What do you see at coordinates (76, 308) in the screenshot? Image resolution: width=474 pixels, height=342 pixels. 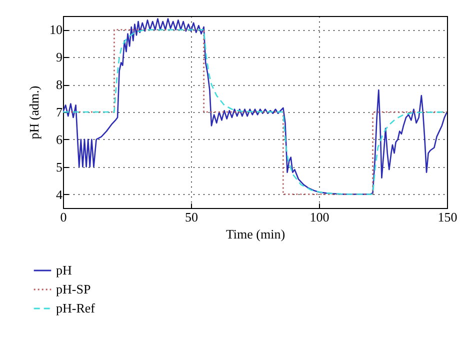 I see `legend-label: pH-Ref` at bounding box center [76, 308].